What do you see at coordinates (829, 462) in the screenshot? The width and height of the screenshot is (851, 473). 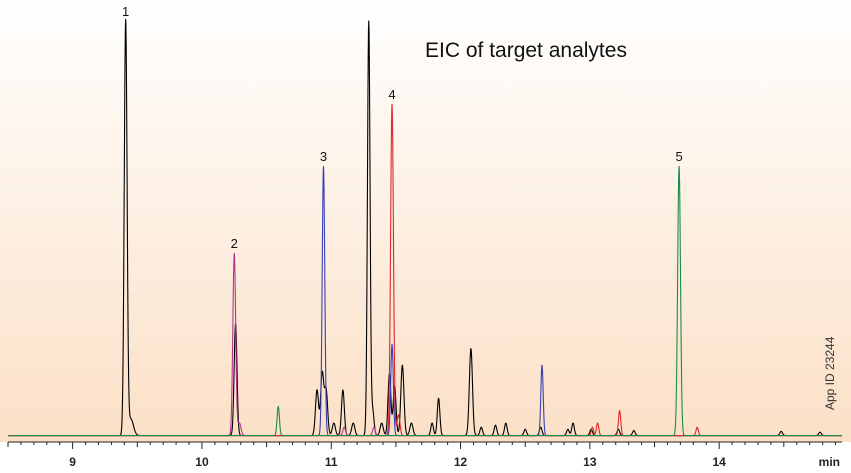 I see `x-axis-unit-label: min` at bounding box center [829, 462].